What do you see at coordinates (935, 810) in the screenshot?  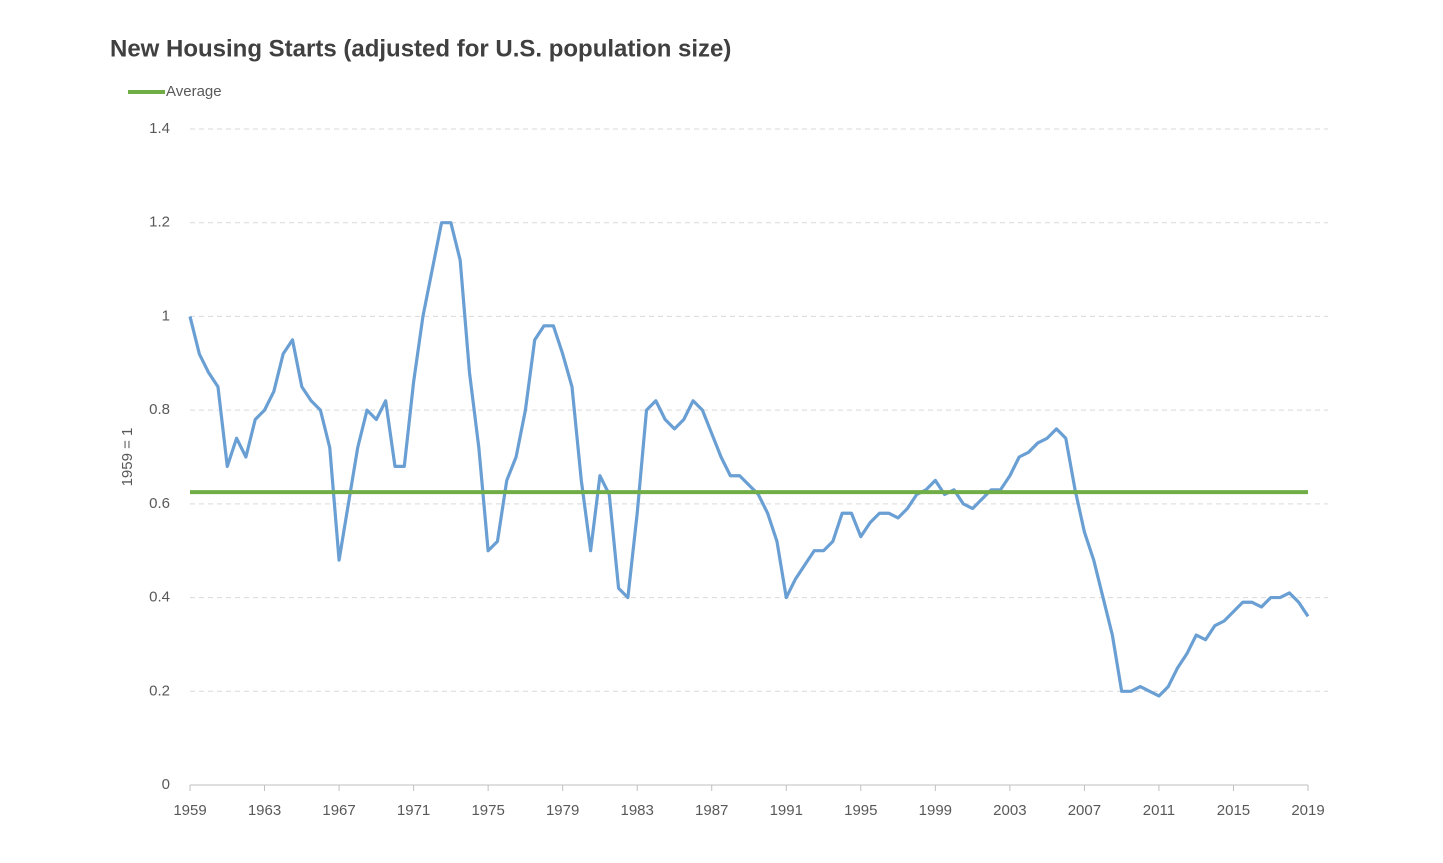 I see `x-tick-label: 1999` at bounding box center [935, 810].